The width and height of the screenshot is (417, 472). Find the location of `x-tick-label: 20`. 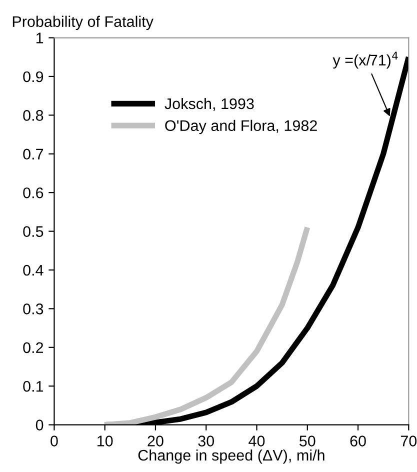

x-tick-label: 20 is located at coordinates (156, 441).